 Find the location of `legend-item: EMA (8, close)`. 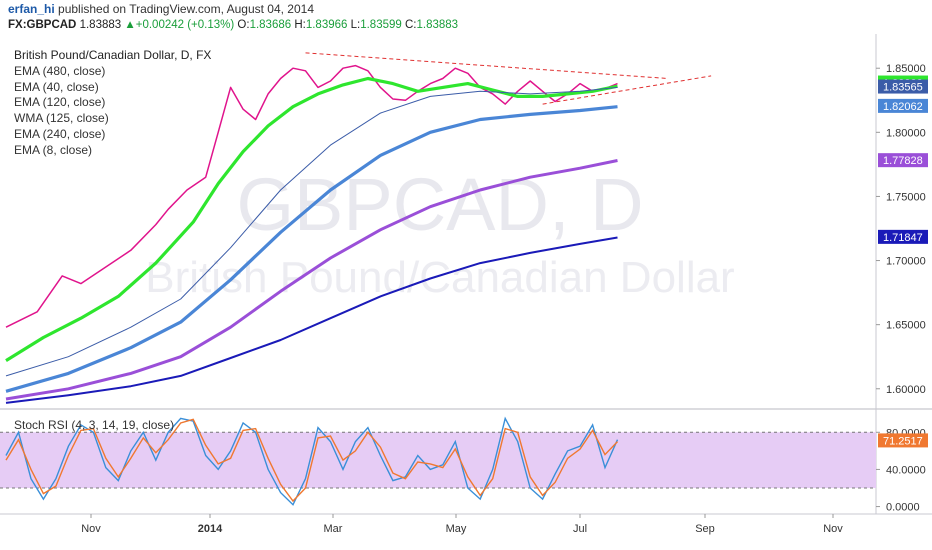

legend-item: EMA (8, close) is located at coordinates (53, 149).